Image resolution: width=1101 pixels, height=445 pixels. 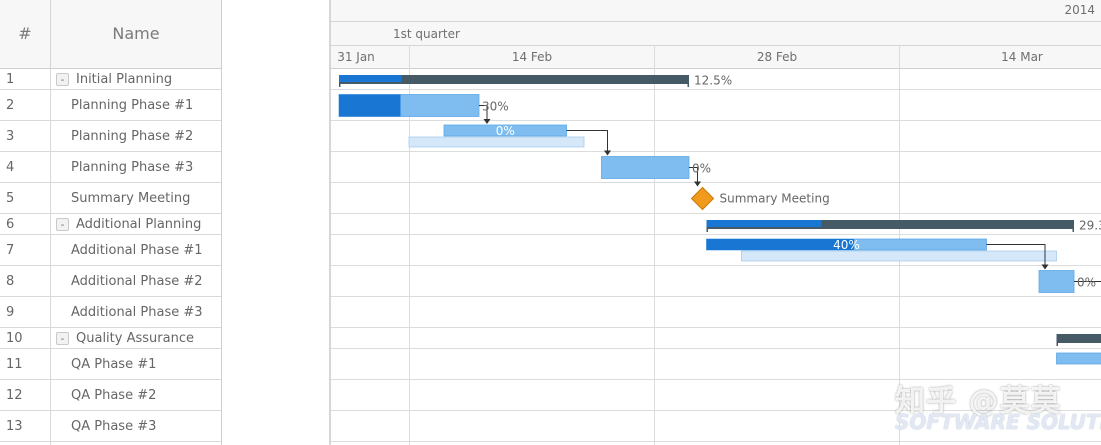 I want to click on grid-row-qa-phase-1: 11 QA Phase #1, so click(x=110, y=364).